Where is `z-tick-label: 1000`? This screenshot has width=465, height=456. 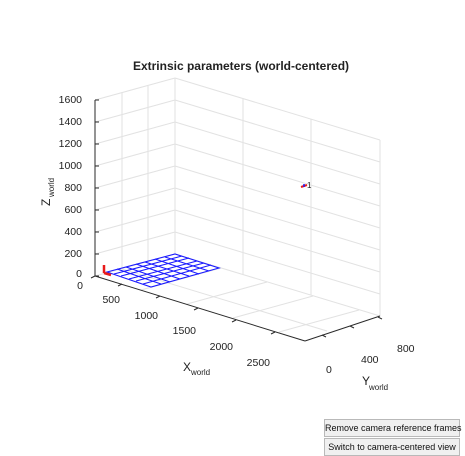 z-tick-label: 1000 is located at coordinates (71, 166).